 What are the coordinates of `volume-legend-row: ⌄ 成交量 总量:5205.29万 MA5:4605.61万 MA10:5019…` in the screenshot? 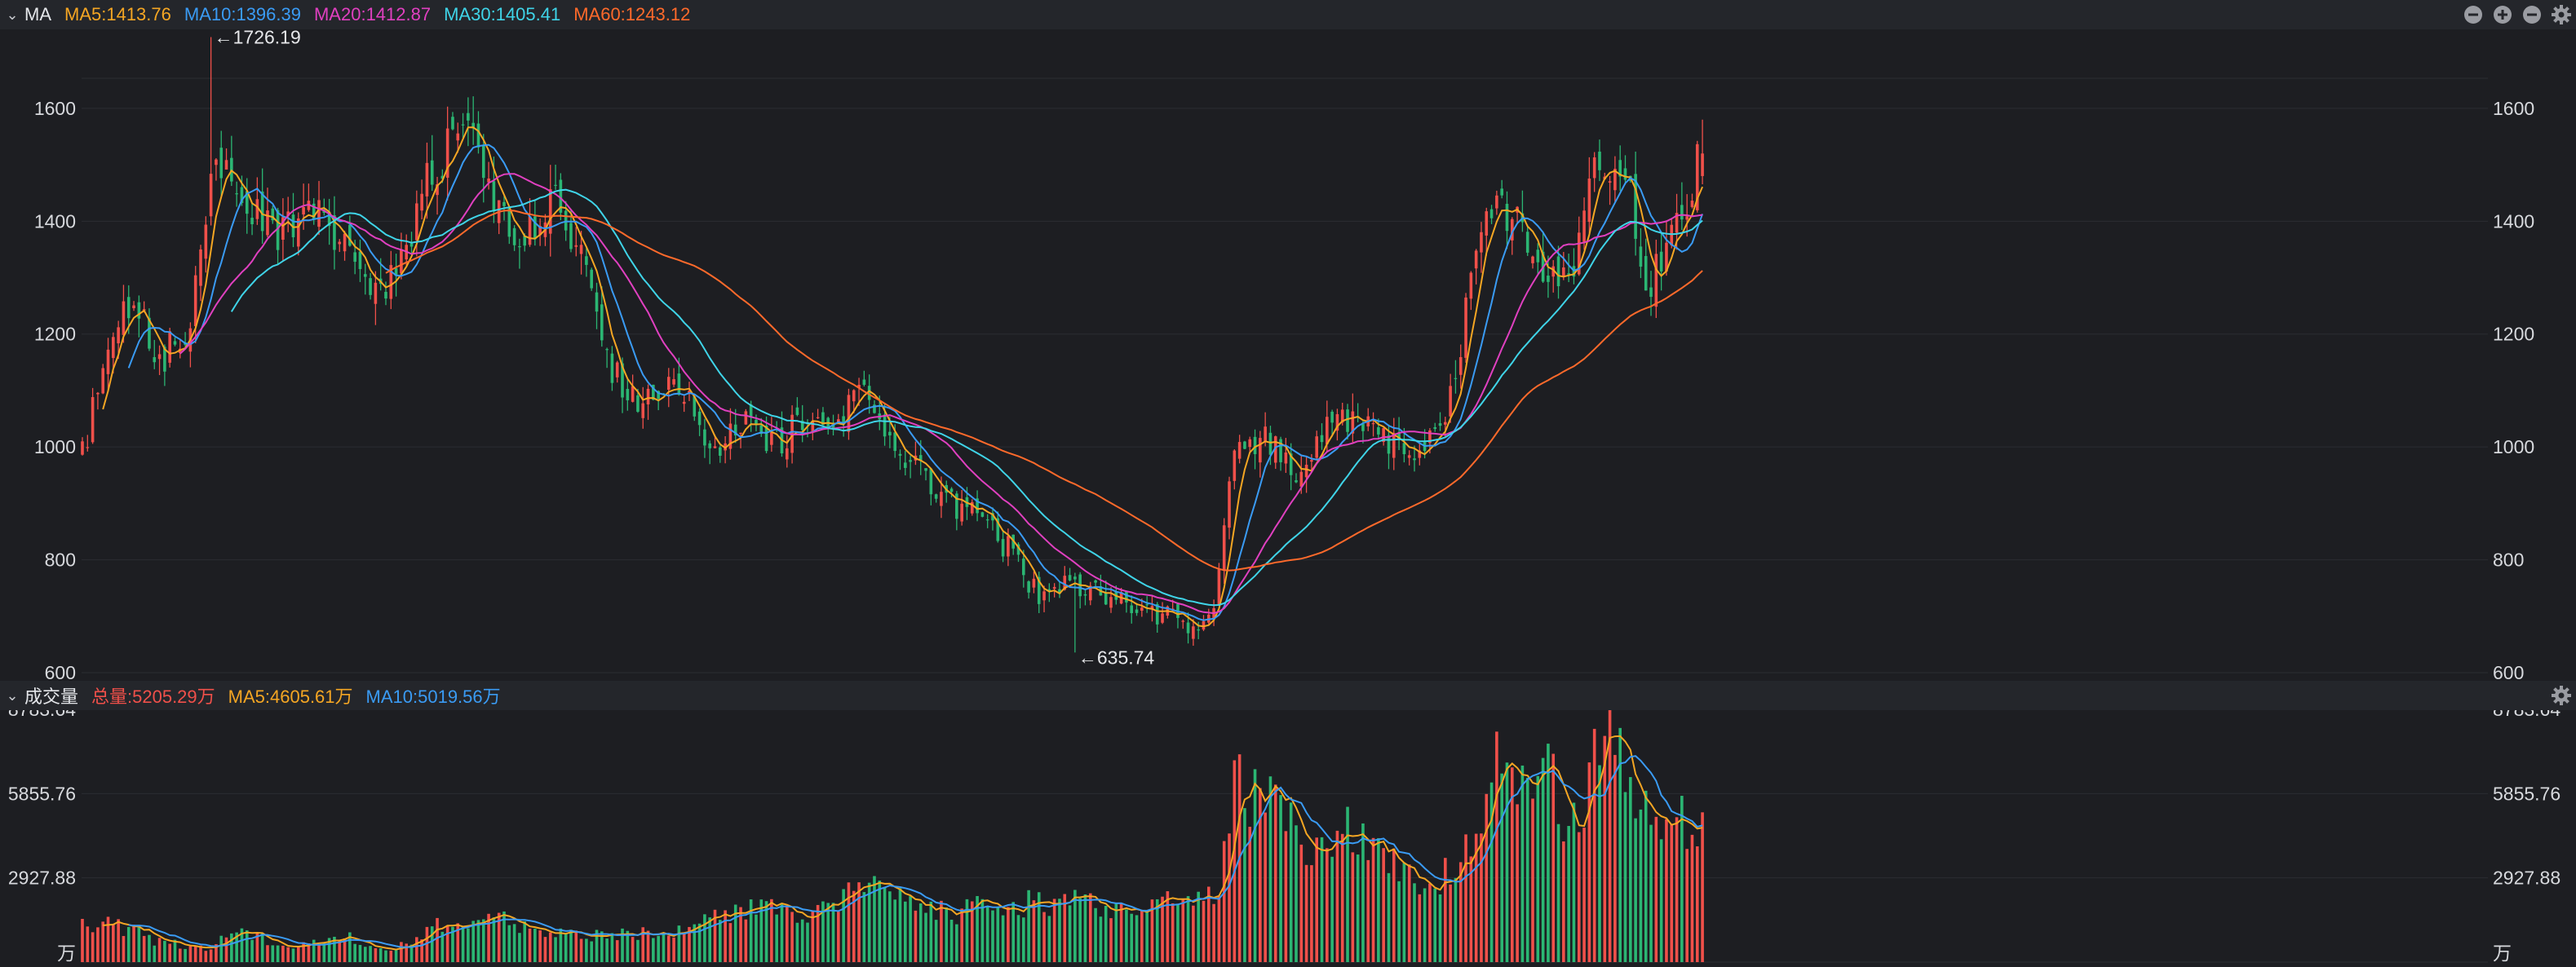 It's located at (257, 695).